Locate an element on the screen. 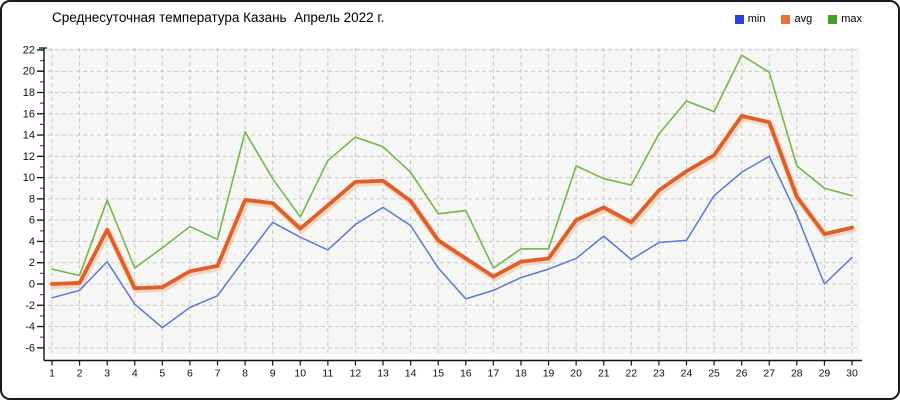 This screenshot has height=400, width=900. x-tick-label: 15 is located at coordinates (438, 374).